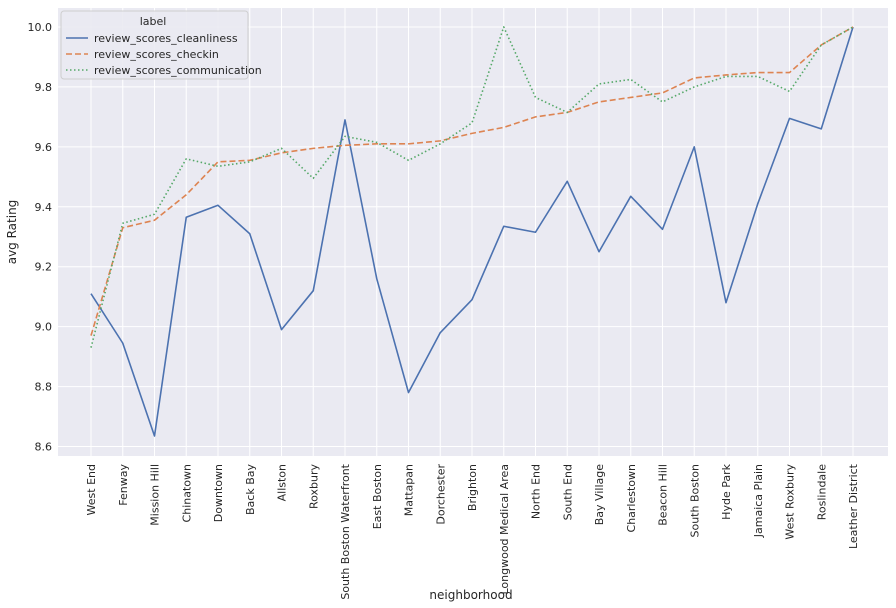 Image resolution: width=896 pixels, height=608 pixels. I want to click on y-tick-label: 9.2, so click(44, 267).